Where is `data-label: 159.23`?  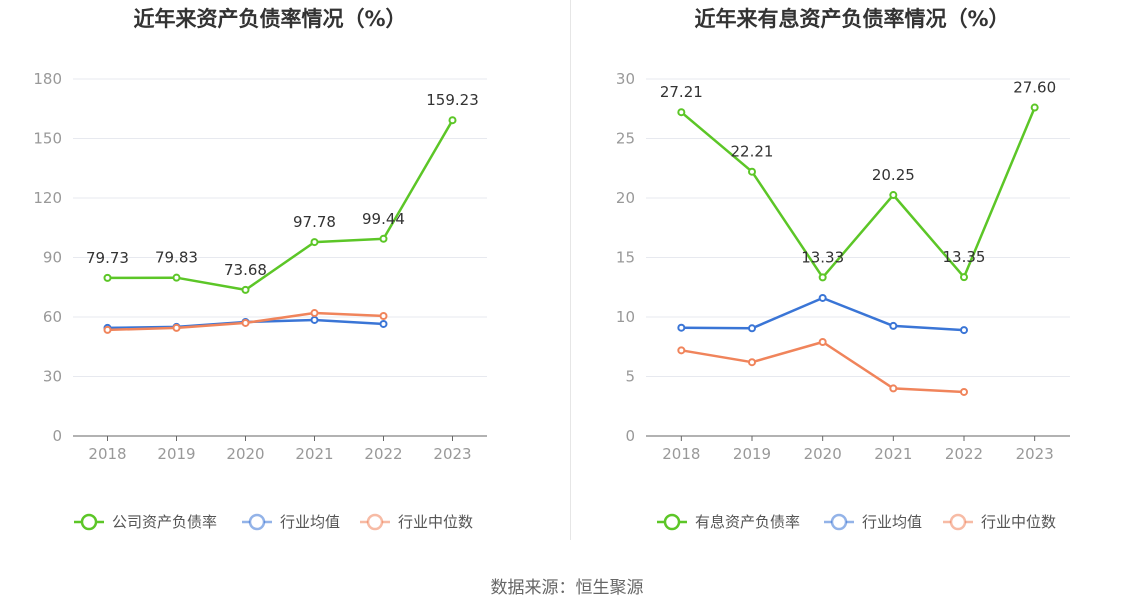
data-label: 159.23 is located at coordinates (452, 100).